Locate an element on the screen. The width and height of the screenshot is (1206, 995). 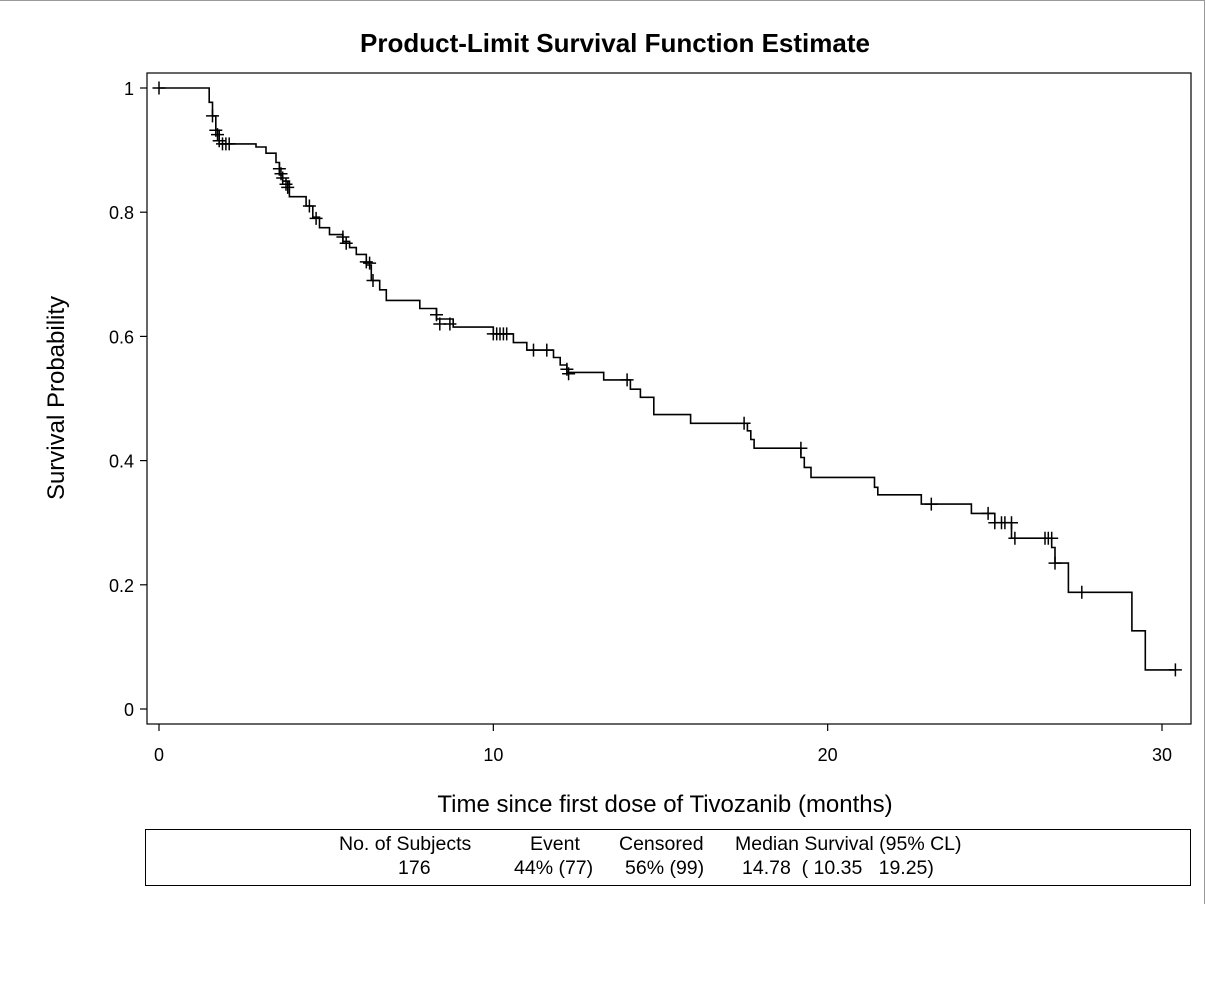
header-median: Median Survival (95% CL) is located at coordinates (848, 844).